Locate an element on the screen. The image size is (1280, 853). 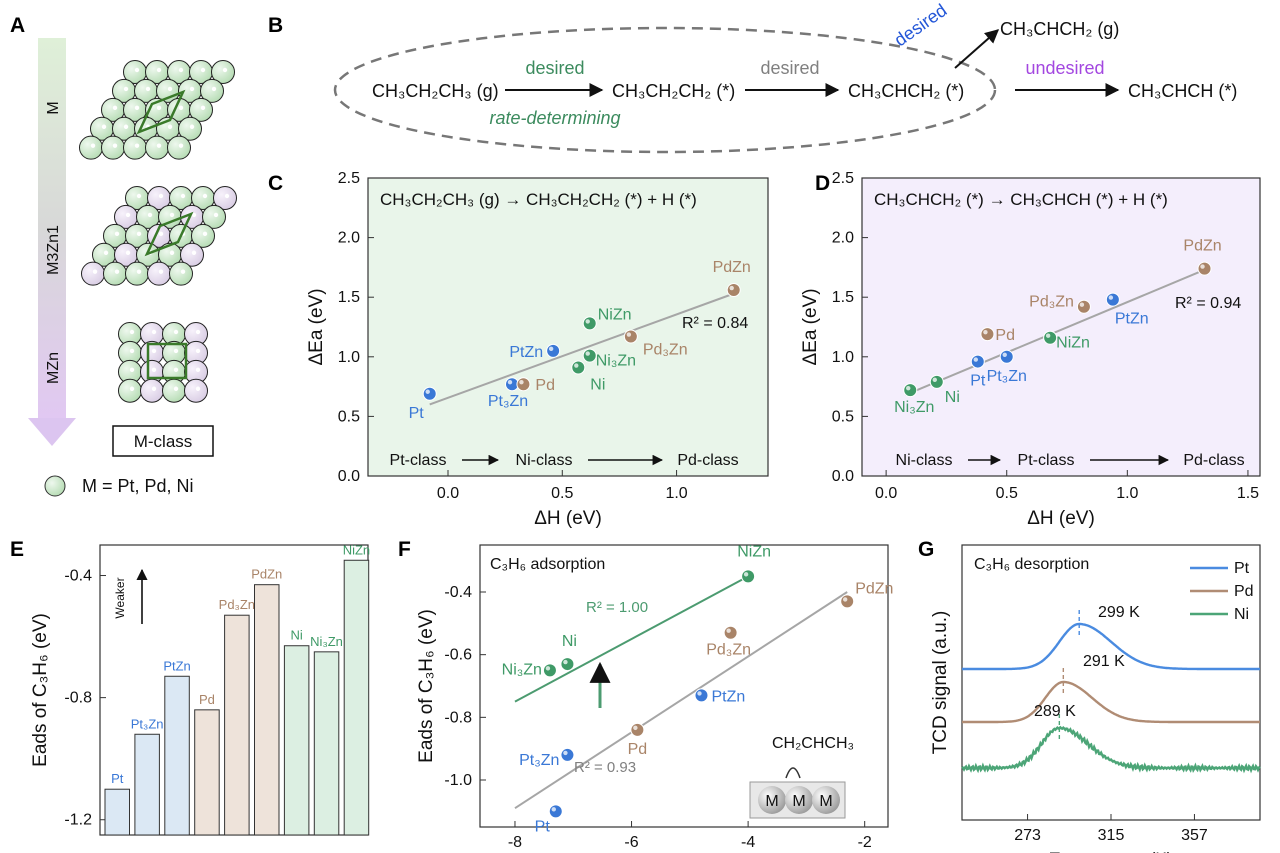
point-ptzn is located at coordinates (1112, 299).